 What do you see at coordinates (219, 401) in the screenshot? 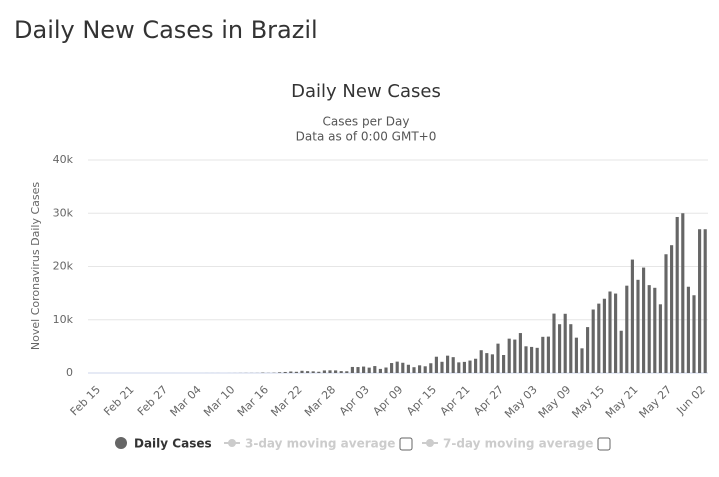
I see `x-tick-label: Mar 10` at bounding box center [219, 401].